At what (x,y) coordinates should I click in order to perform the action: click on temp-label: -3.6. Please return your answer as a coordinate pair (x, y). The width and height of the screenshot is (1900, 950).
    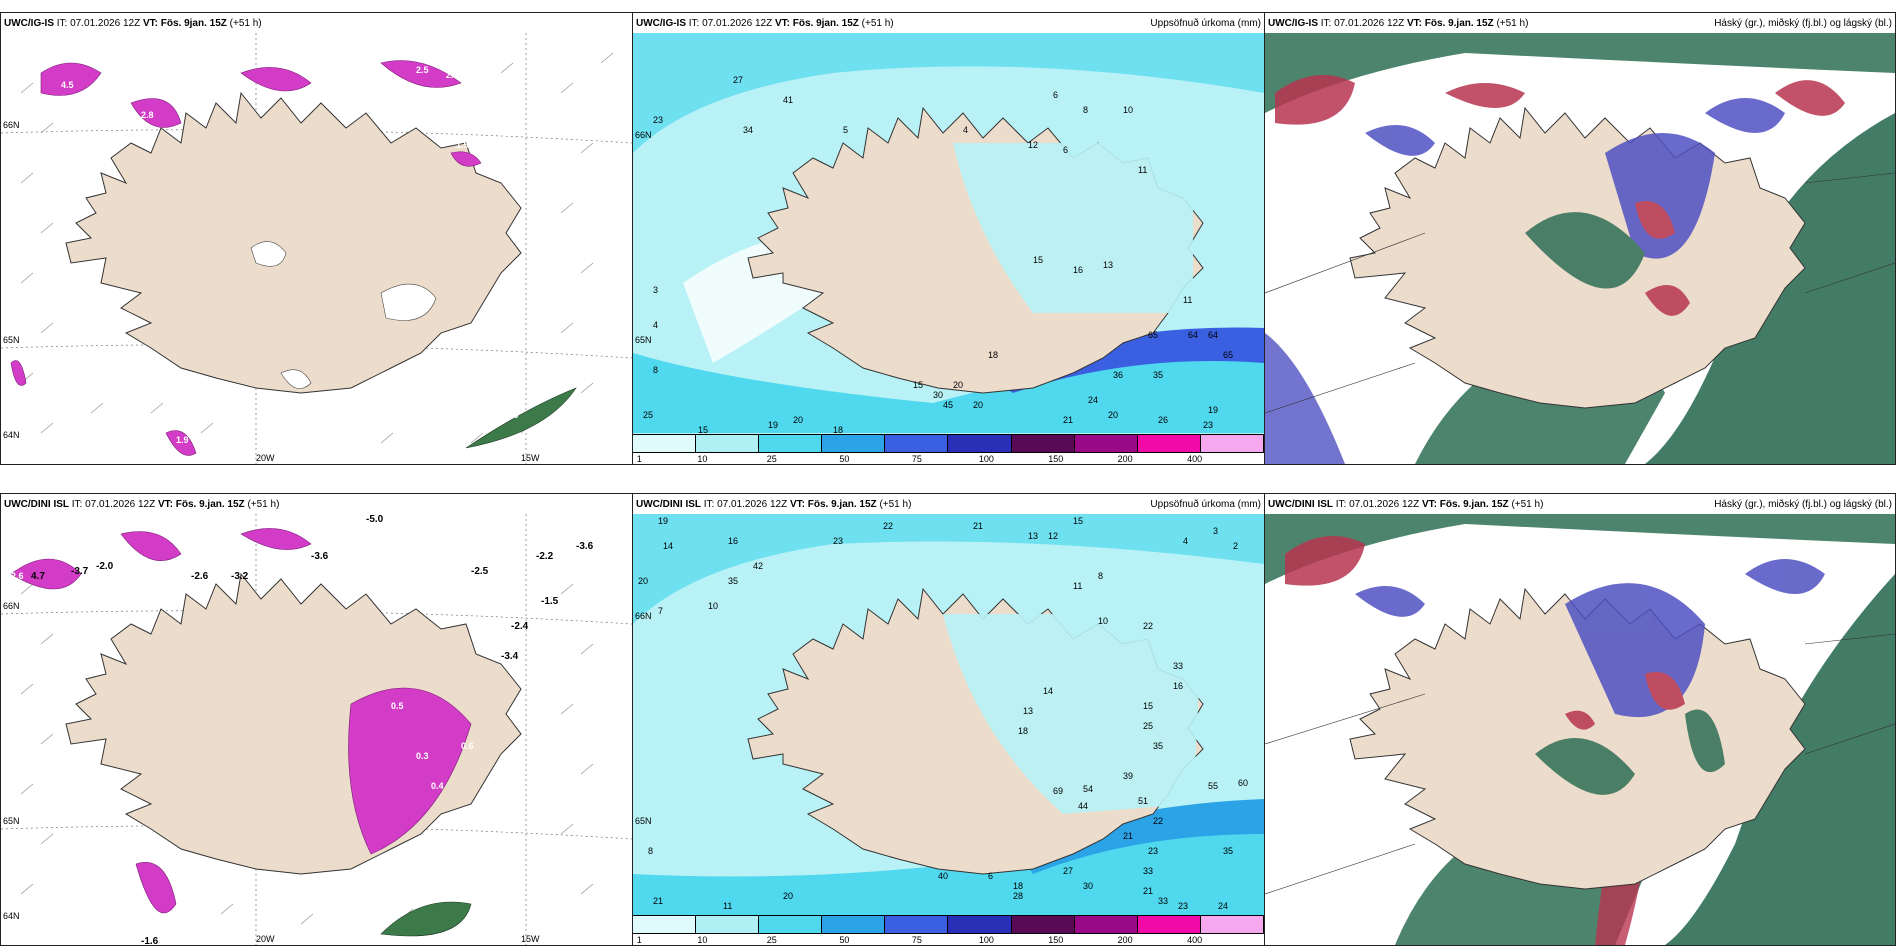
    Looking at the image, I should click on (320, 556).